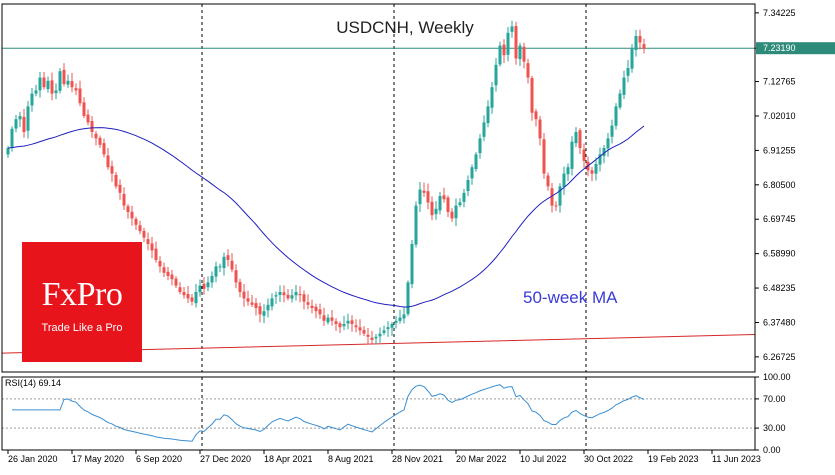  Describe the element at coordinates (82, 294) in the screenshot. I see `logo-brand: FxPro` at that location.